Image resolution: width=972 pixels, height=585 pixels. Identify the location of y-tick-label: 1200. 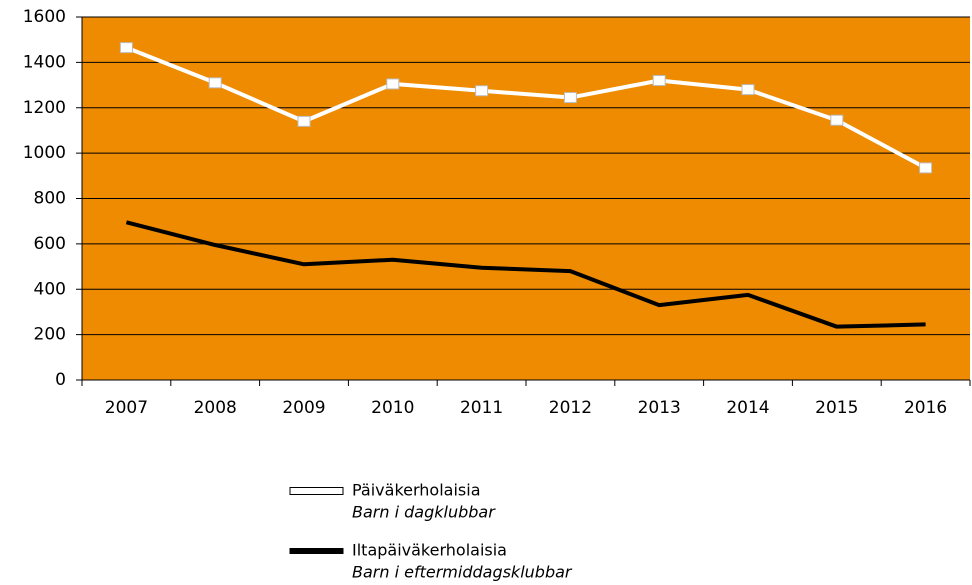
(44, 108).